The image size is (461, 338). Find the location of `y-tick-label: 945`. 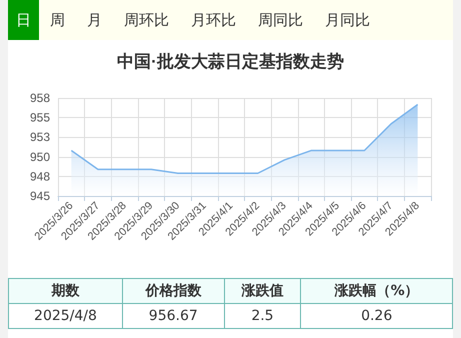

y-tick-label: 945 is located at coordinates (40, 196).